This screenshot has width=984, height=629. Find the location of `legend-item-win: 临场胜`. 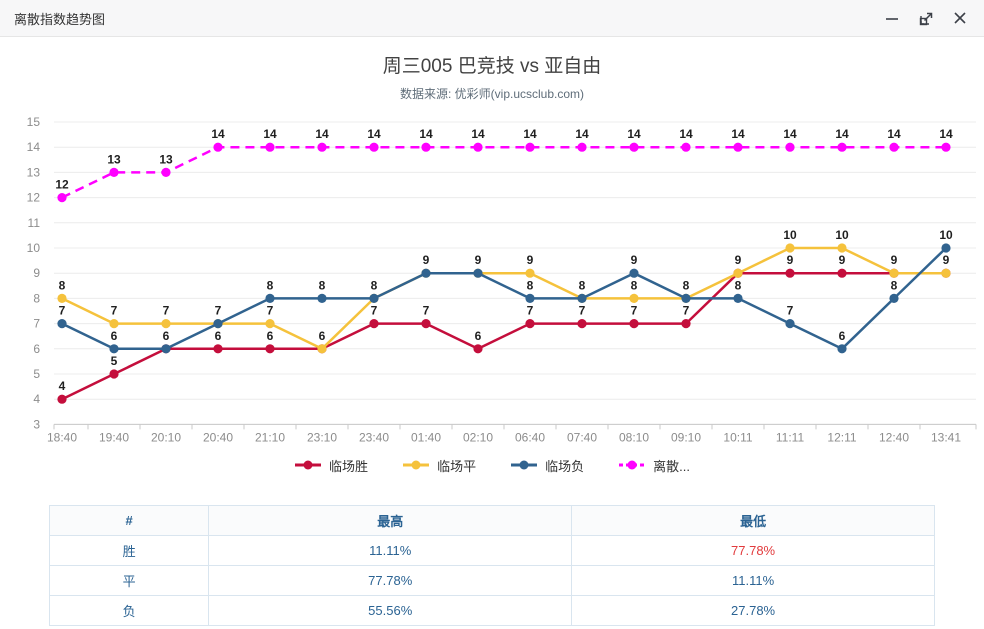

legend-item-win: 临场胜 is located at coordinates (331, 465).